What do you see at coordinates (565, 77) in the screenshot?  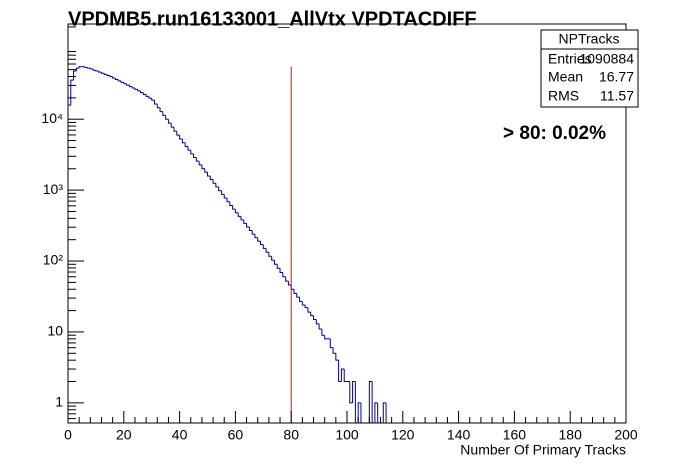 I see `stats-key: Mean` at bounding box center [565, 77].